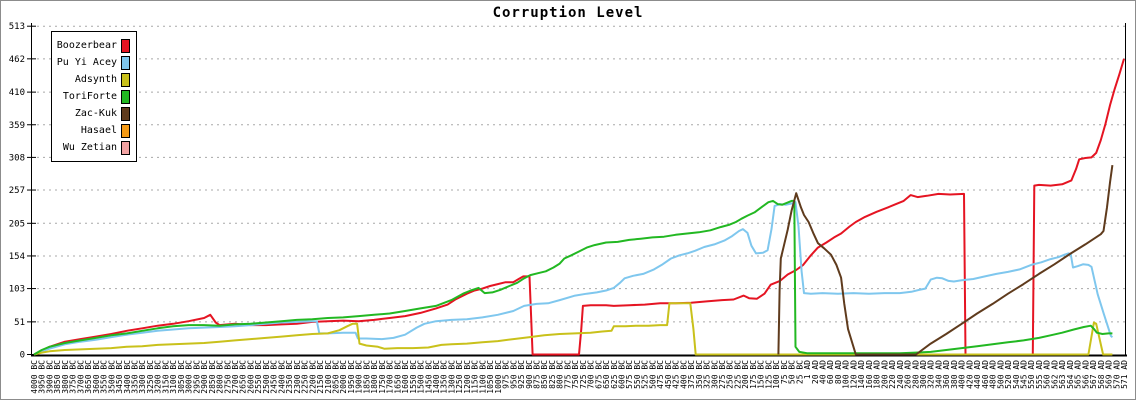 The width and height of the screenshot is (1136, 400). Describe the element at coordinates (89, 96) in the screenshot. I see `legend-label: ToriForte` at that location.